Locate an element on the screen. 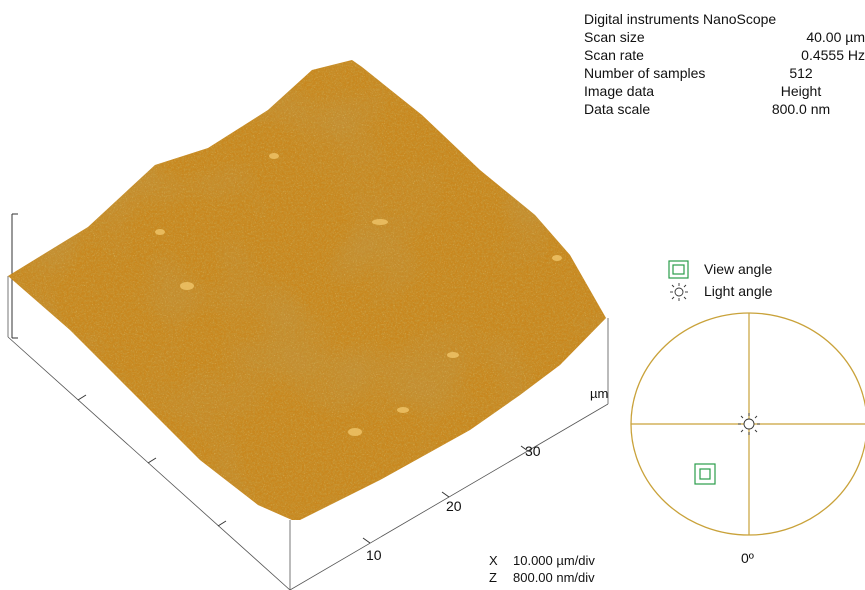 The width and height of the screenshot is (865, 590). axis-unit-label: µm is located at coordinates (599, 393).